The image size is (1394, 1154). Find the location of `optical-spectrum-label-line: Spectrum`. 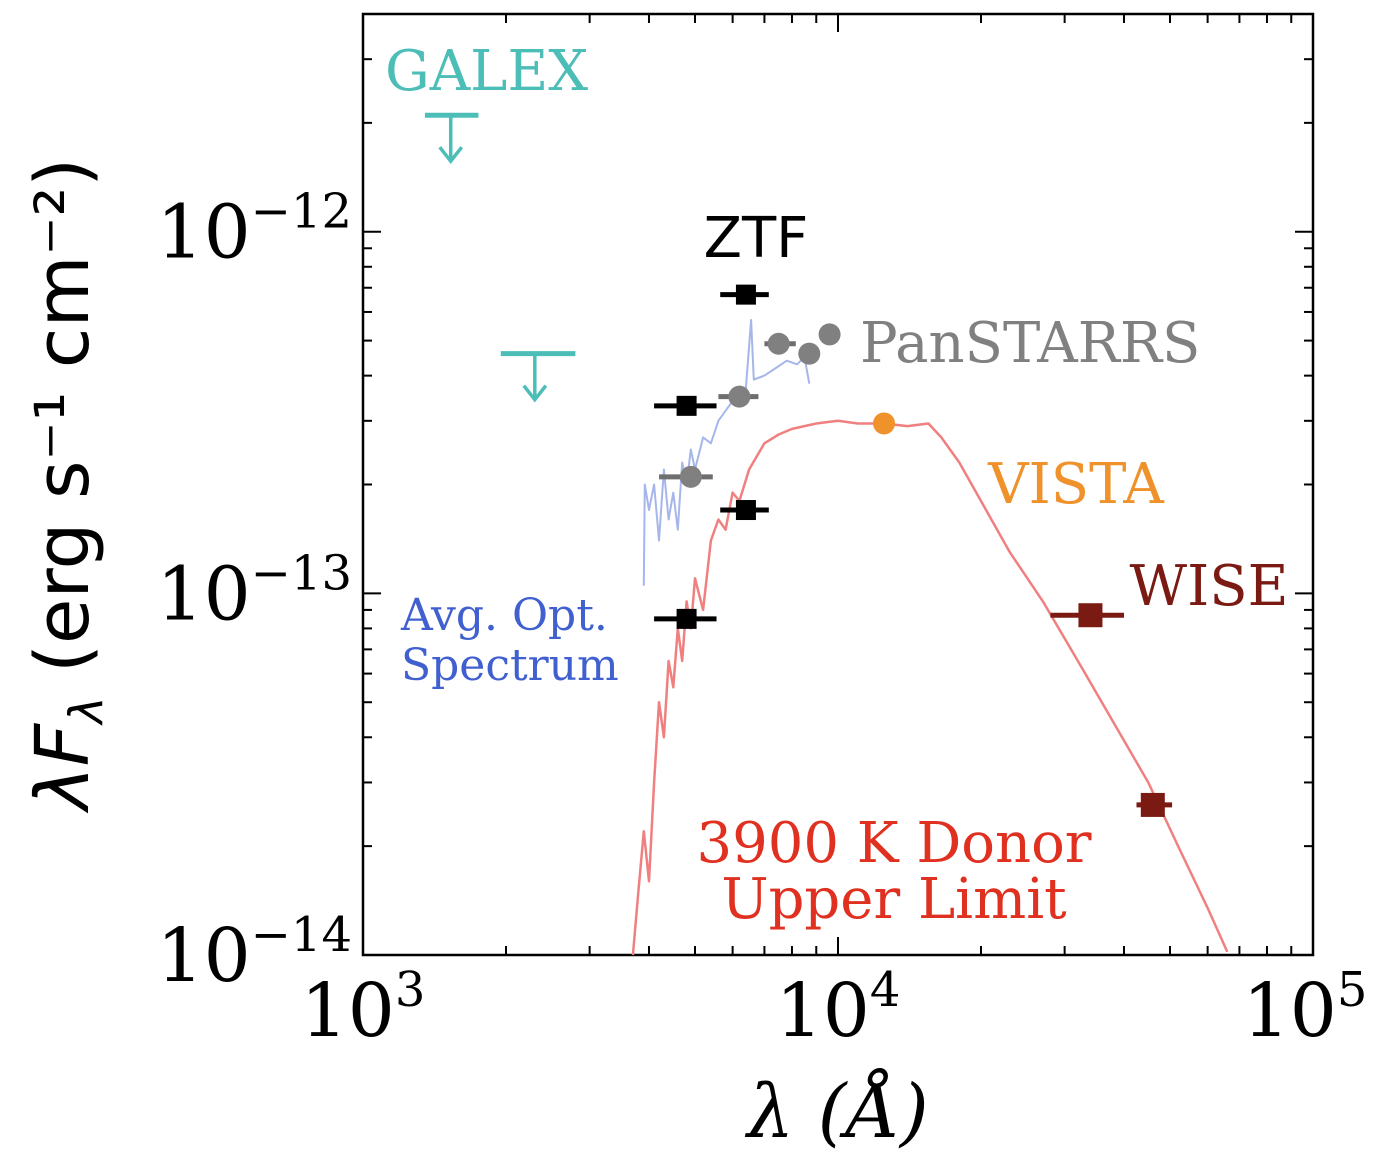

optical-spectrum-label-line: Spectrum is located at coordinates (510, 665).